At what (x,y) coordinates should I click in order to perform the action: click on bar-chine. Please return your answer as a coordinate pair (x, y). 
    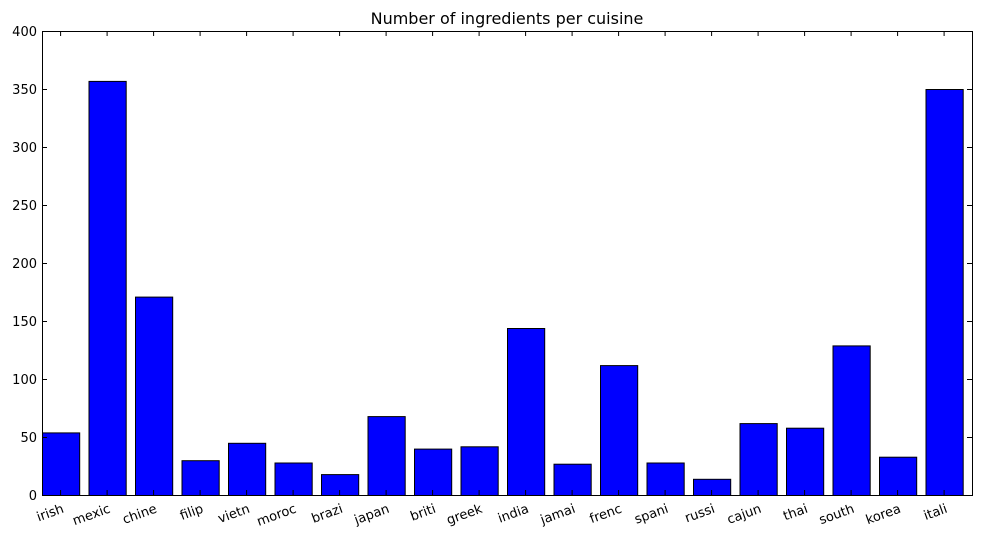
    Looking at the image, I should click on (154, 396).